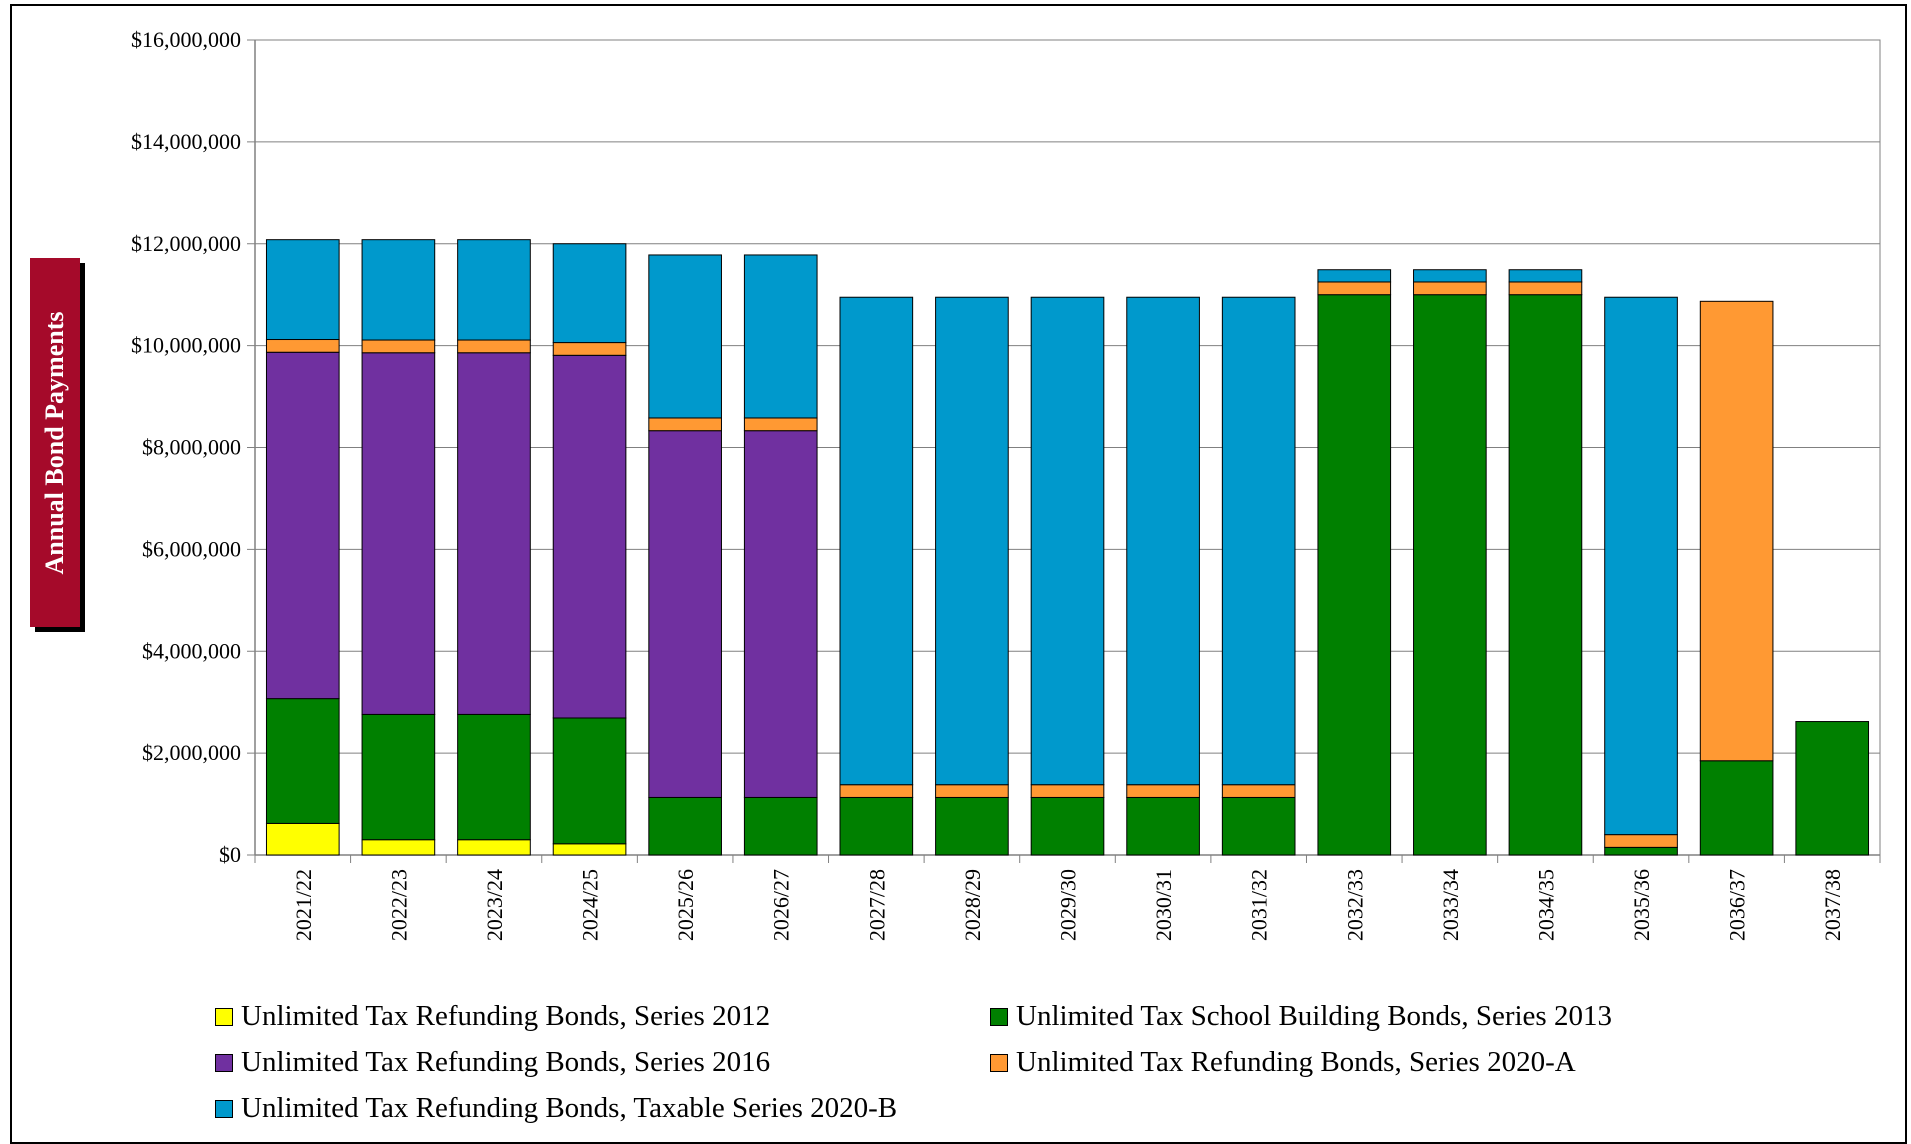 The width and height of the screenshot is (1911, 1144). Describe the element at coordinates (1832, 905) in the screenshot. I see `x-tick-label: 2037/38` at that location.